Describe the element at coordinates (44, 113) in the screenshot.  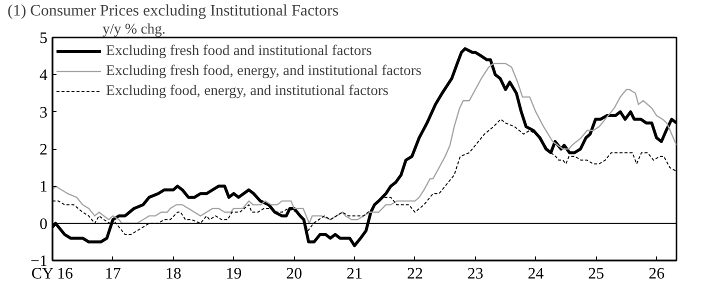
I see `y-tick-label: 3` at that location.